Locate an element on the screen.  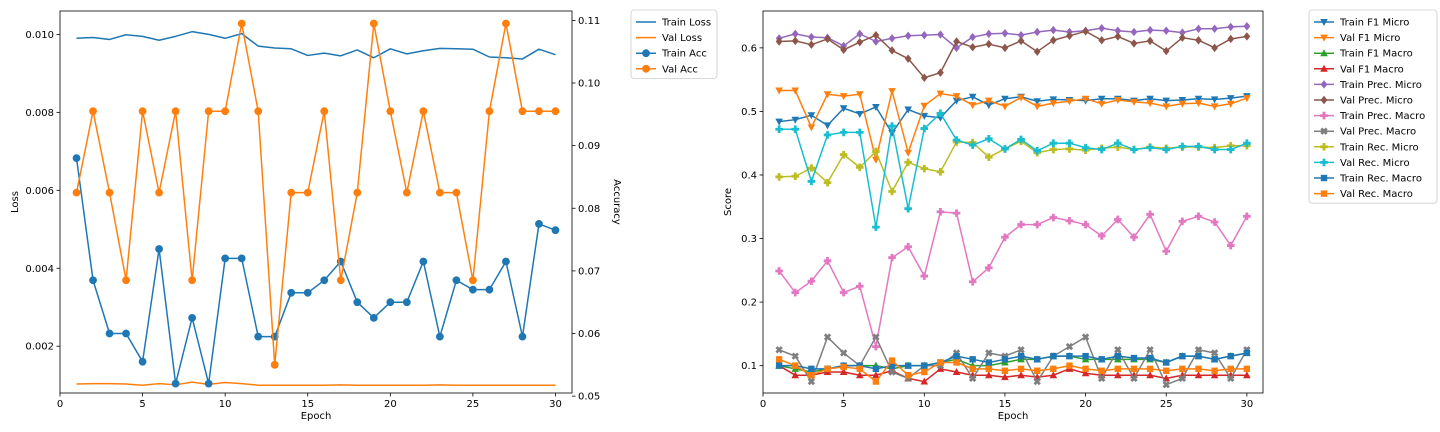
legend-entry: Train Rec. Macro is located at coordinates (1368, 179).